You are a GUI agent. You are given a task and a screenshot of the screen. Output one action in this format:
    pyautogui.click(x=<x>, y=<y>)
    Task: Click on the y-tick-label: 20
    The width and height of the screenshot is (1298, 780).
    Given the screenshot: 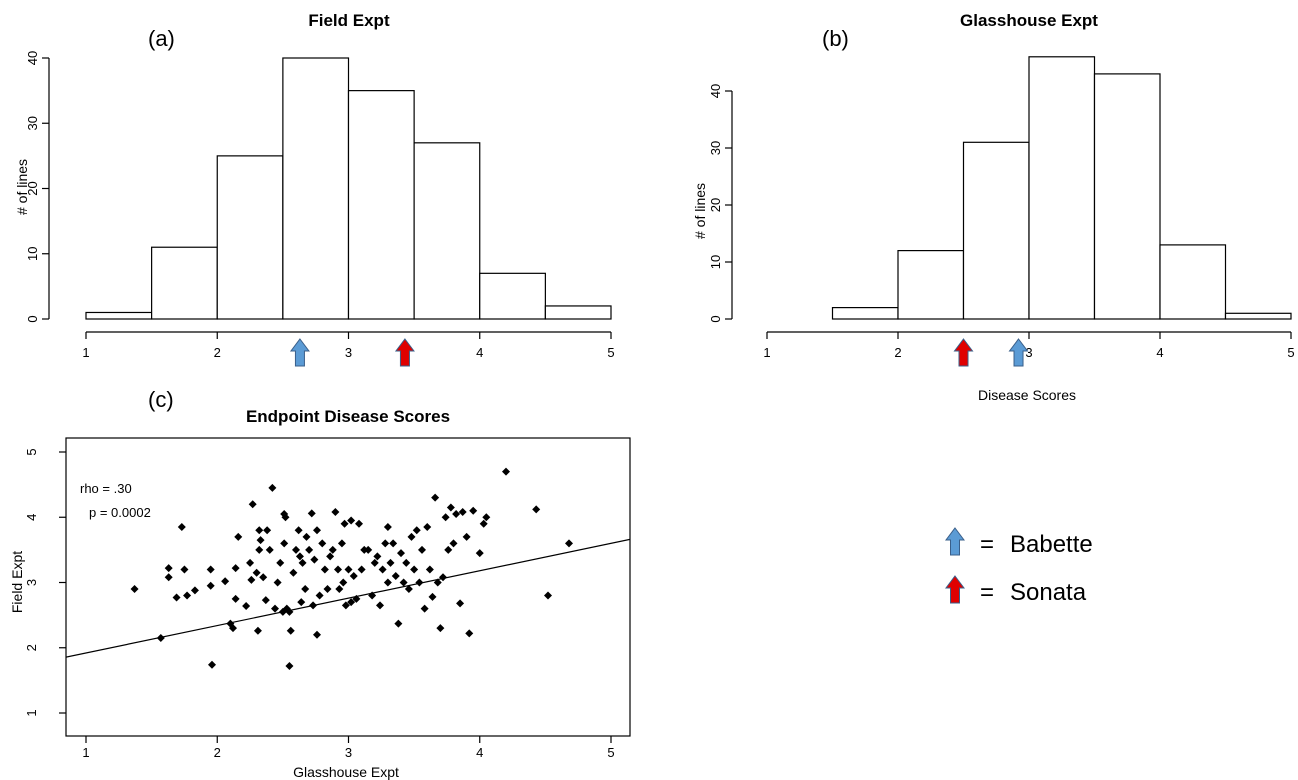 What is the action you would take?
    pyautogui.click(x=32, y=188)
    